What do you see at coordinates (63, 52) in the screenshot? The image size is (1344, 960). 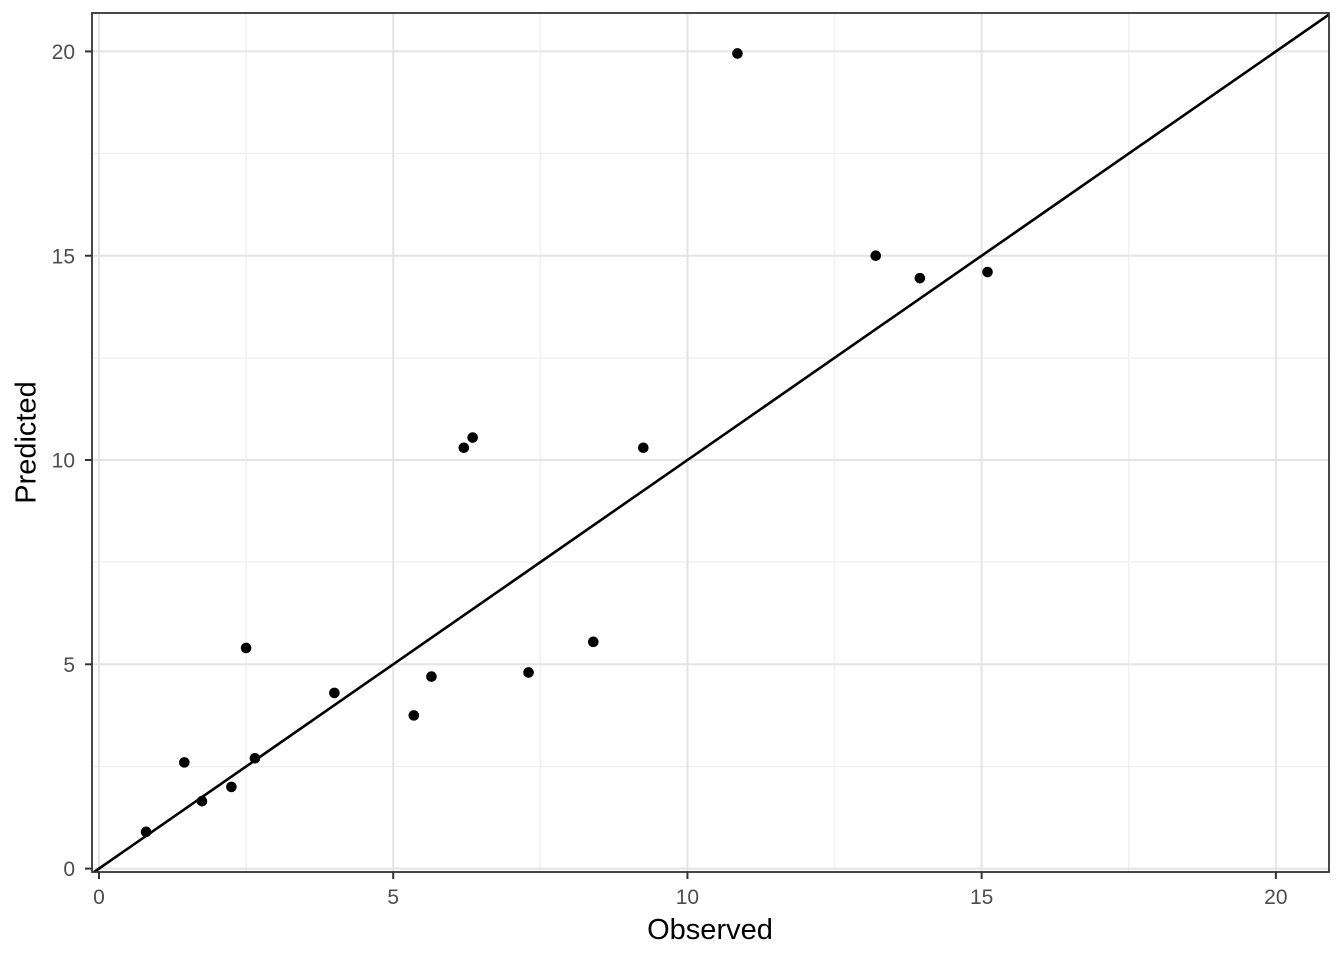 I see `y-tick-label: 20` at bounding box center [63, 52].